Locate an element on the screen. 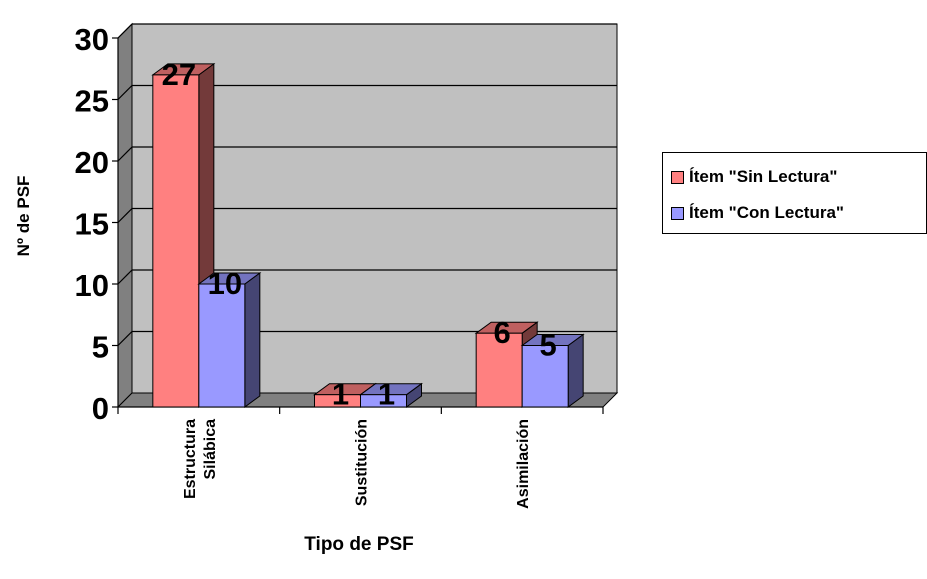  data-label: 6 is located at coordinates (502, 332).